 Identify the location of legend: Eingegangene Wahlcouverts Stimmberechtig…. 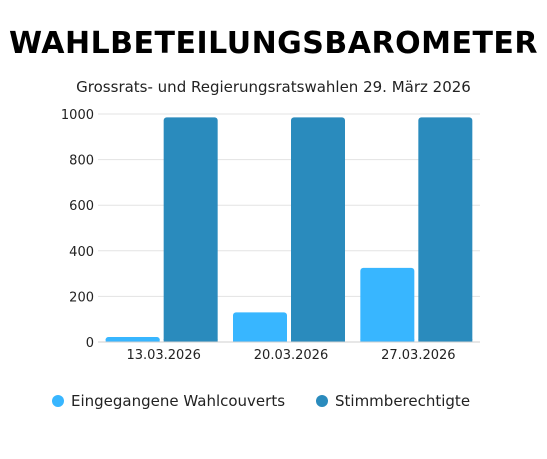
(273, 404).